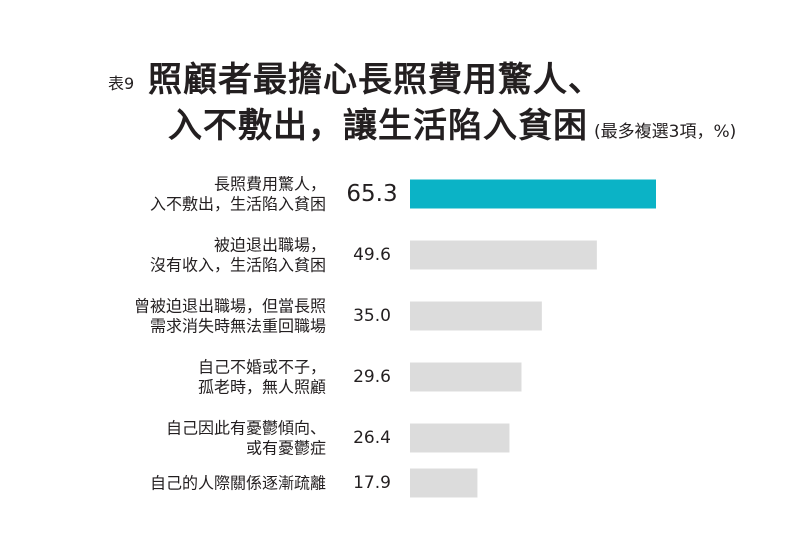 This screenshot has height=555, width=792. I want to click on category-label-4-line-1: 或有憂鬱症, so click(286, 448).